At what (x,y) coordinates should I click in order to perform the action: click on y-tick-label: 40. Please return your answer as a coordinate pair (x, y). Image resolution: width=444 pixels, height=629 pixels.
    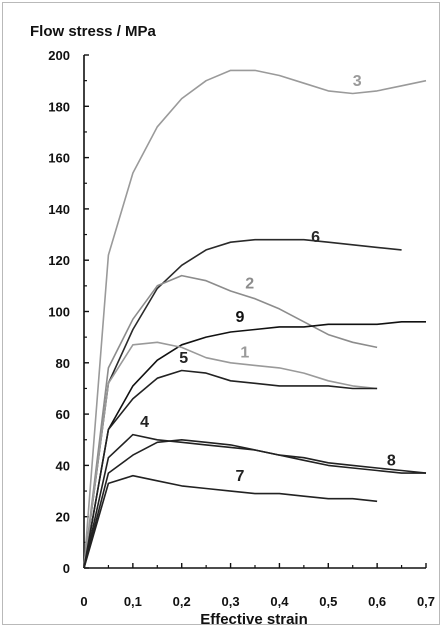
    Looking at the image, I should click on (63, 465).